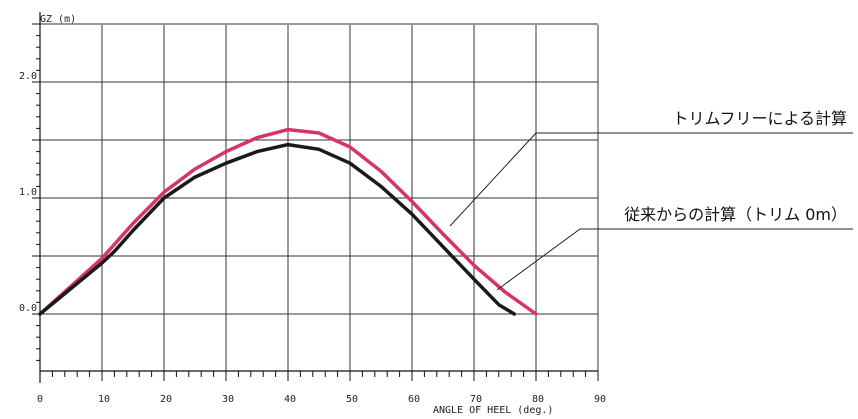  What do you see at coordinates (759, 118) in the screenshot?
I see `legend-label-trim-free: トリムフリーによる計算` at bounding box center [759, 118].